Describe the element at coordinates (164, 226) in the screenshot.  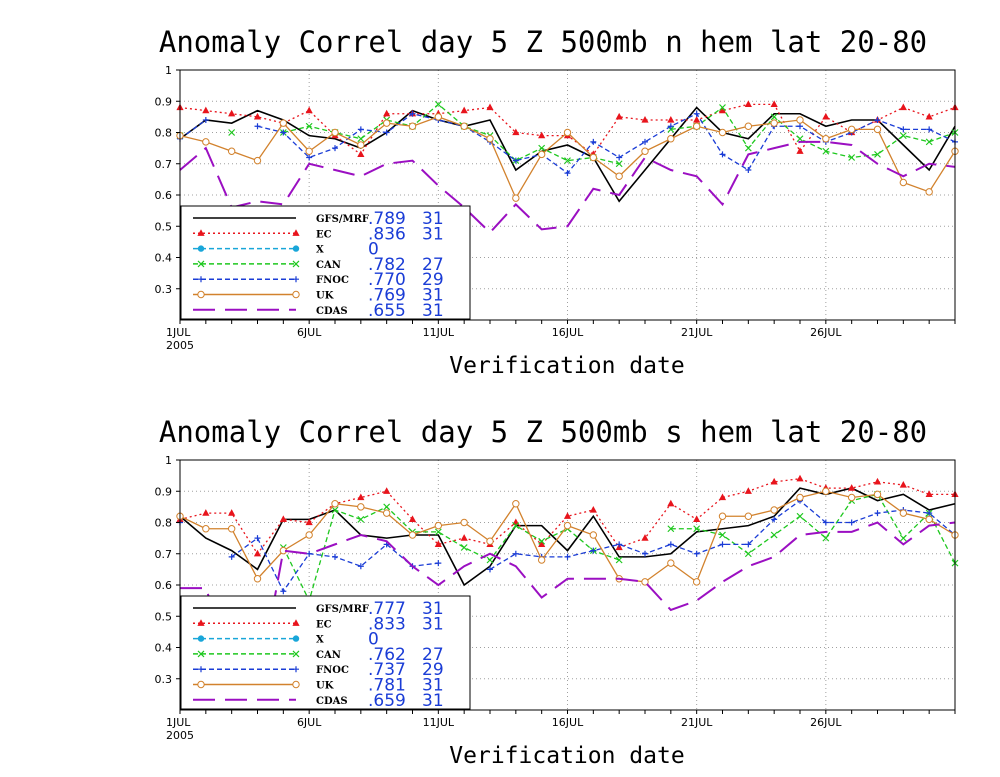
I see `y-tick-label: 0.5` at that location.